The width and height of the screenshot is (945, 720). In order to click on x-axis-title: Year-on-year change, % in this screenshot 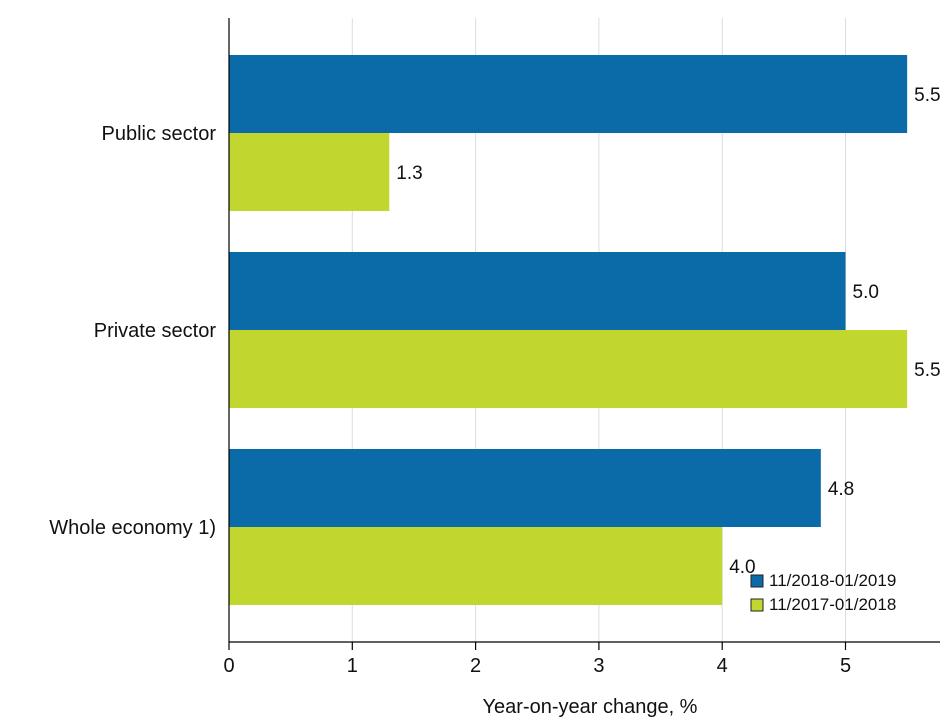, I will do `click(590, 707)`.